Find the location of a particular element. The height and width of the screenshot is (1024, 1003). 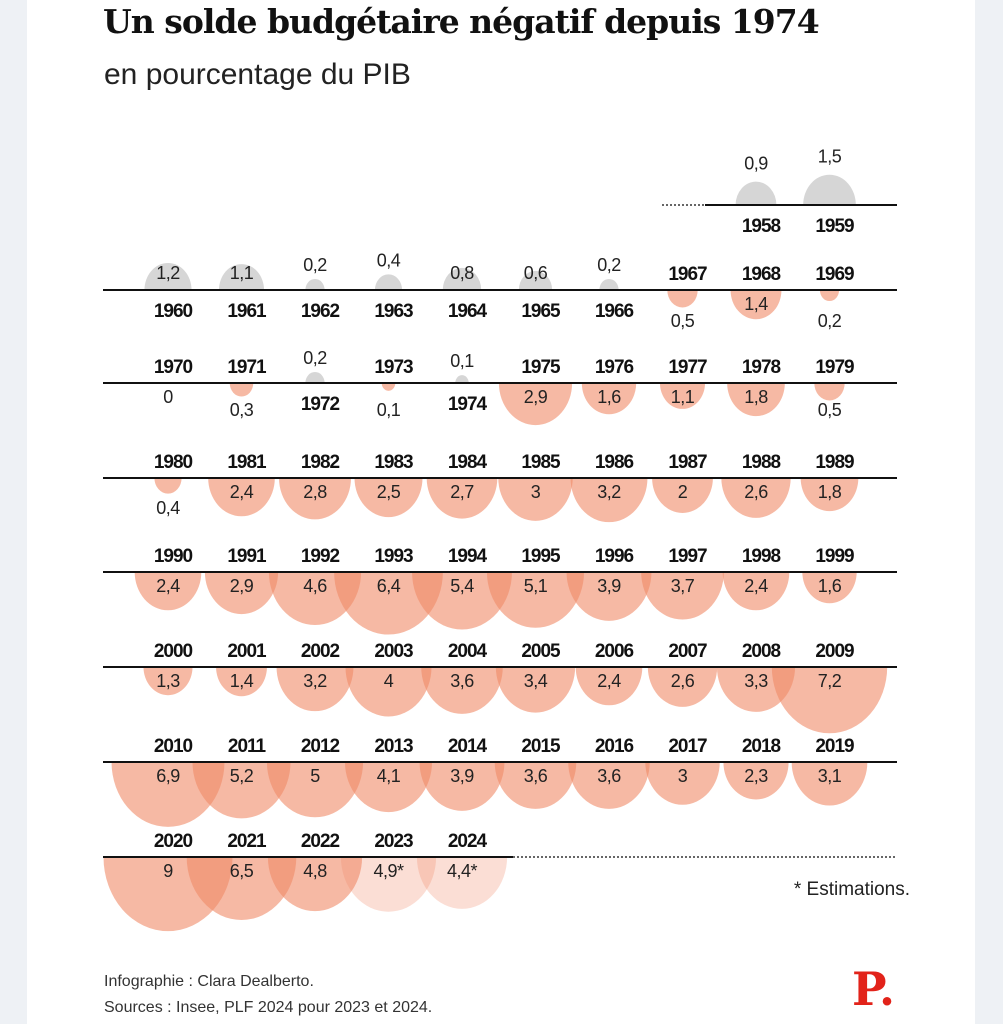

year-label: 1963 is located at coordinates (393, 311).